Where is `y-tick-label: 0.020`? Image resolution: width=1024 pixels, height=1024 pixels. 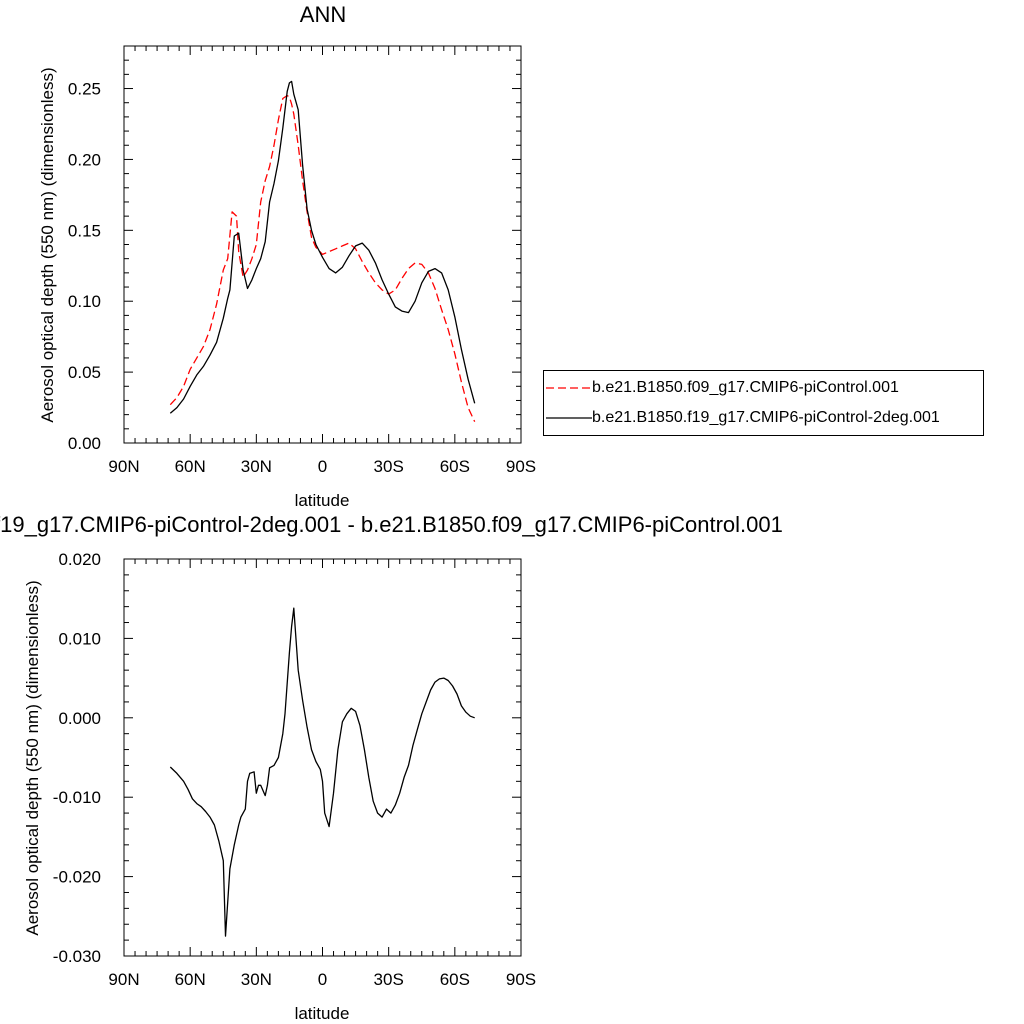 y-tick-label: 0.020 is located at coordinates (79, 559).